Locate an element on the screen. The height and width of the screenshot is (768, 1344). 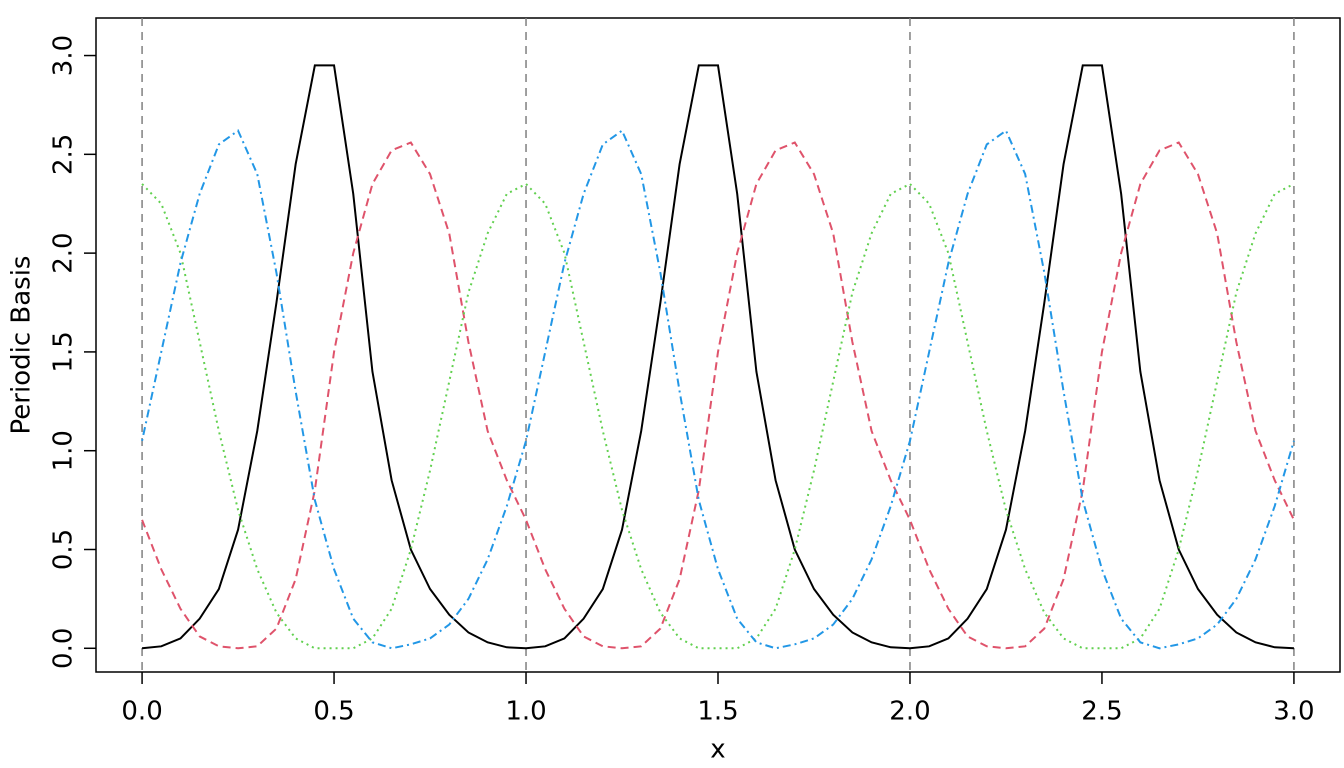
x-tick-label: 3.0 is located at coordinates (1293, 712).